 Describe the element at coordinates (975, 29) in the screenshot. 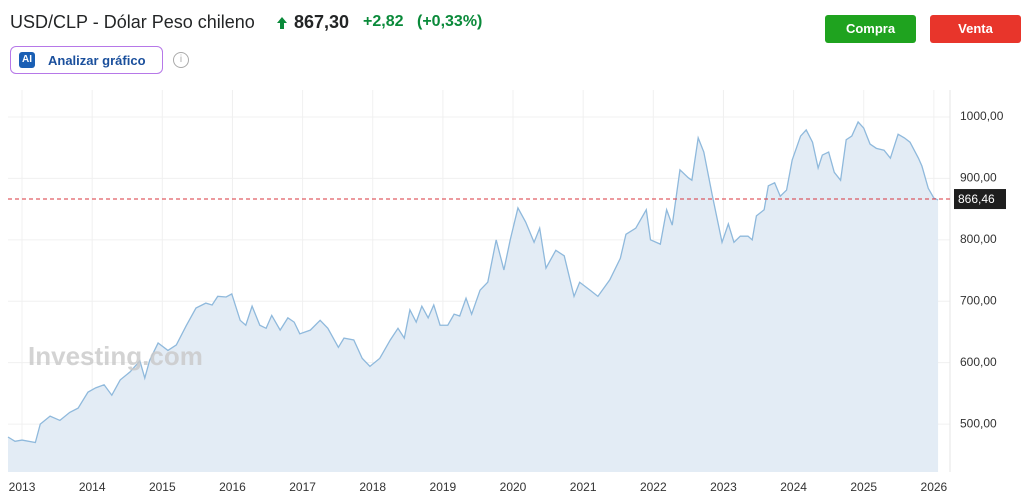

I see `sell-button: Venta` at that location.